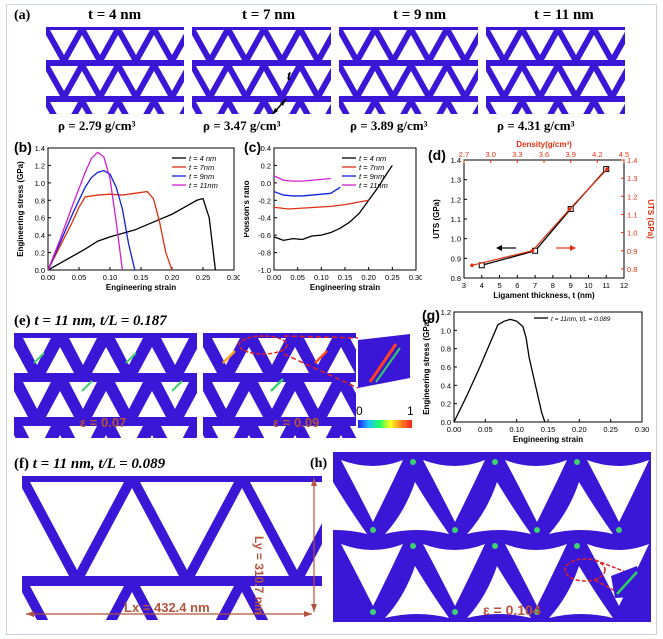  Describe the element at coordinates (420, 15) in the screenshot. I see `panel-a-title-3: t = 9 nm` at that location.